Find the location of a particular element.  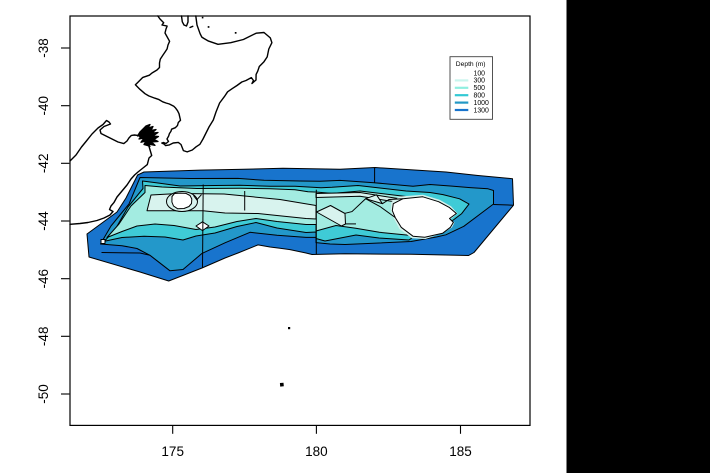

svg-text: 175 is located at coordinates (172, 451).